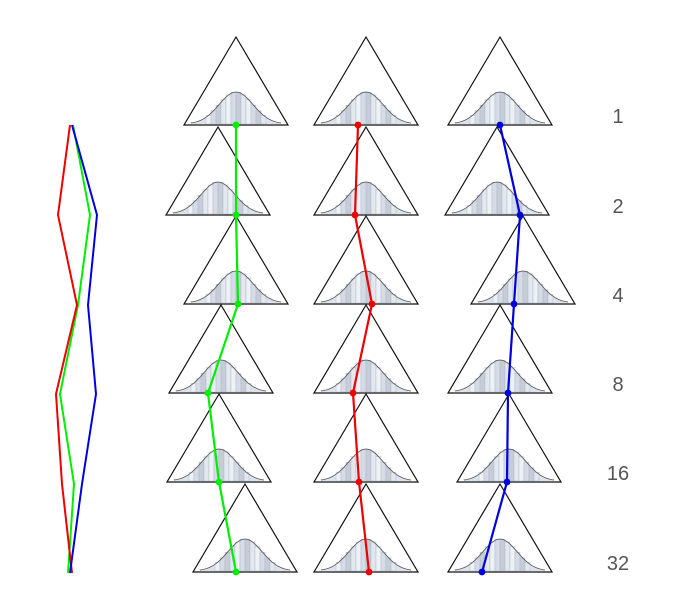 The image size is (688, 598). I want to click on walk-line-green, so click(223, 349).